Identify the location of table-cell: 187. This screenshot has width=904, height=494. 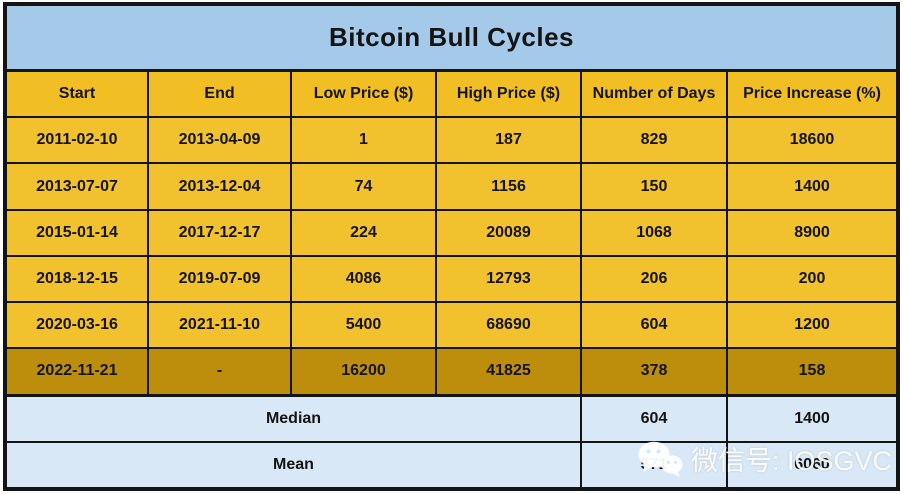
(509, 140).